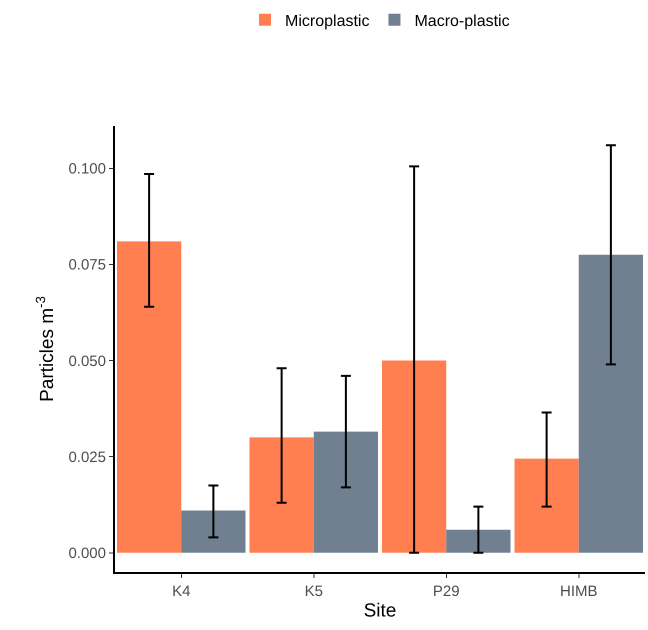  Describe the element at coordinates (87, 457) in the screenshot. I see `y-tick-label: 0.025` at that location.